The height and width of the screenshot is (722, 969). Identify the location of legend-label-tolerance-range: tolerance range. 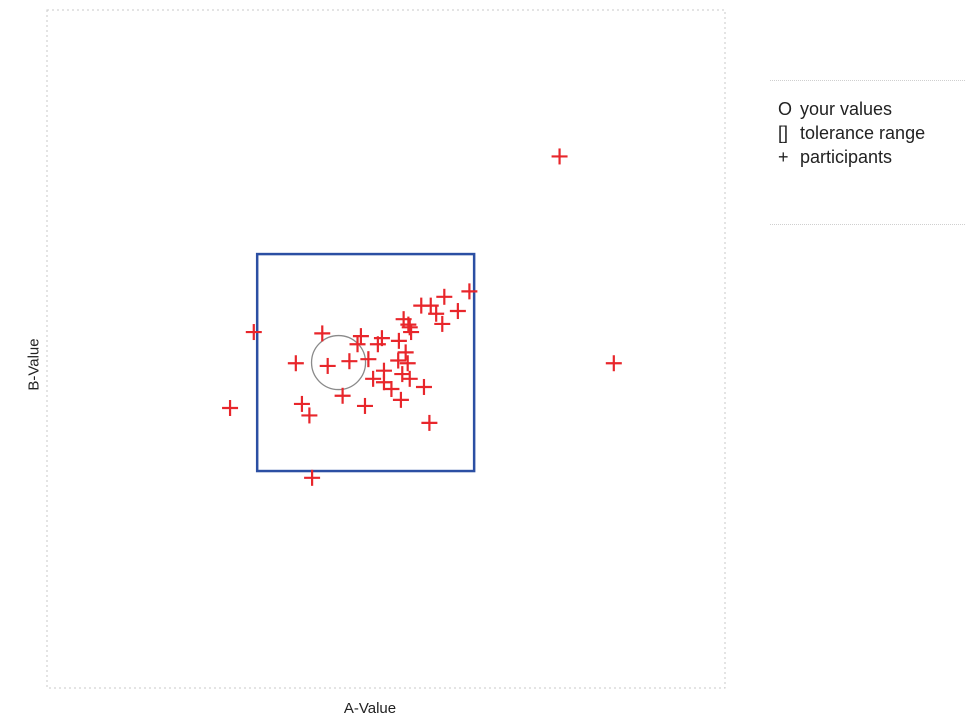
(863, 133).